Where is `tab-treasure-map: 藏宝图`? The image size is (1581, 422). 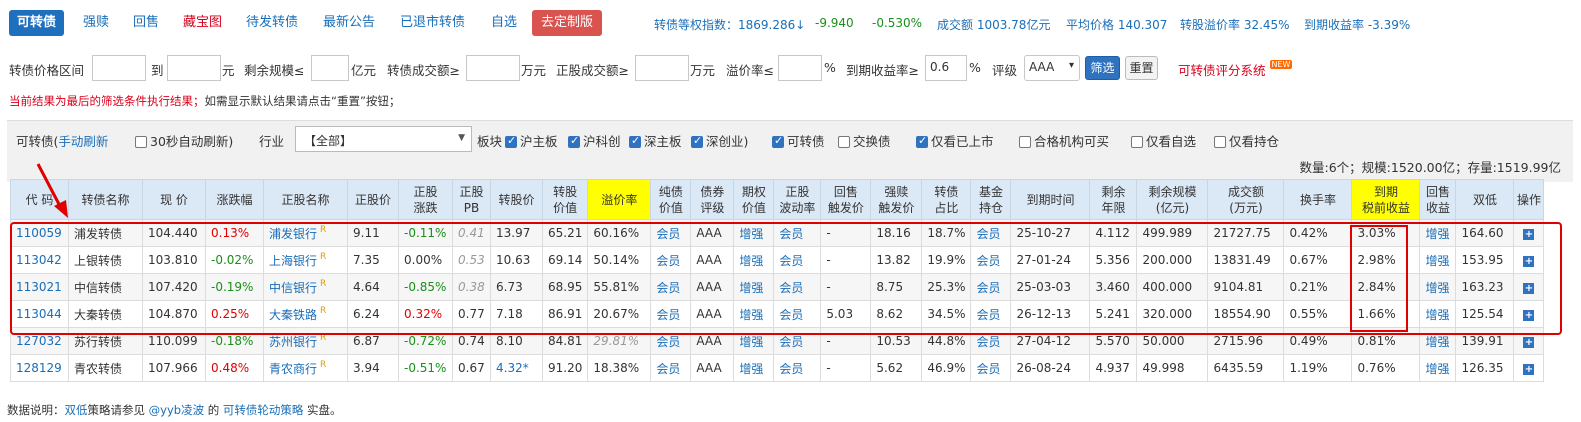 tab-treasure-map: 藏宝图 is located at coordinates (203, 22).